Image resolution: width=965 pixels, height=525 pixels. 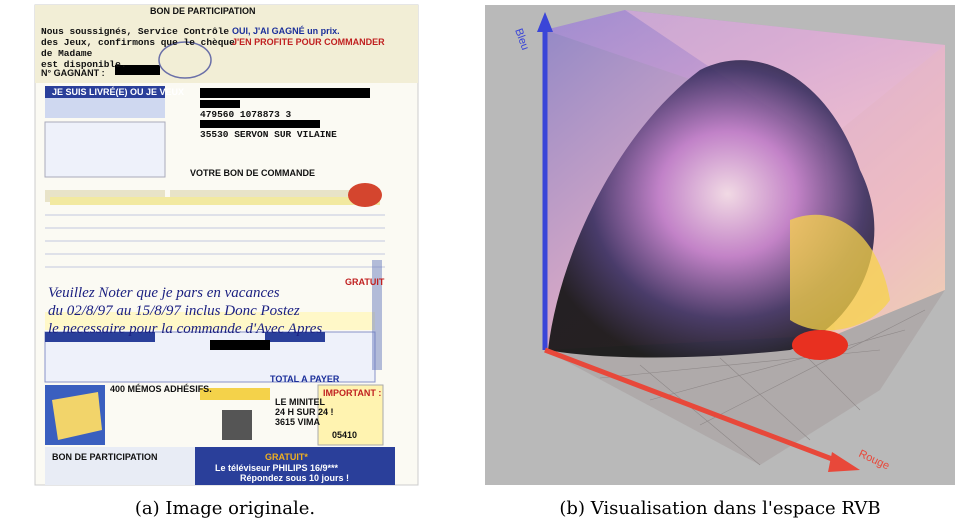 I want to click on form-text: GRATUIT*, so click(x=286, y=457).